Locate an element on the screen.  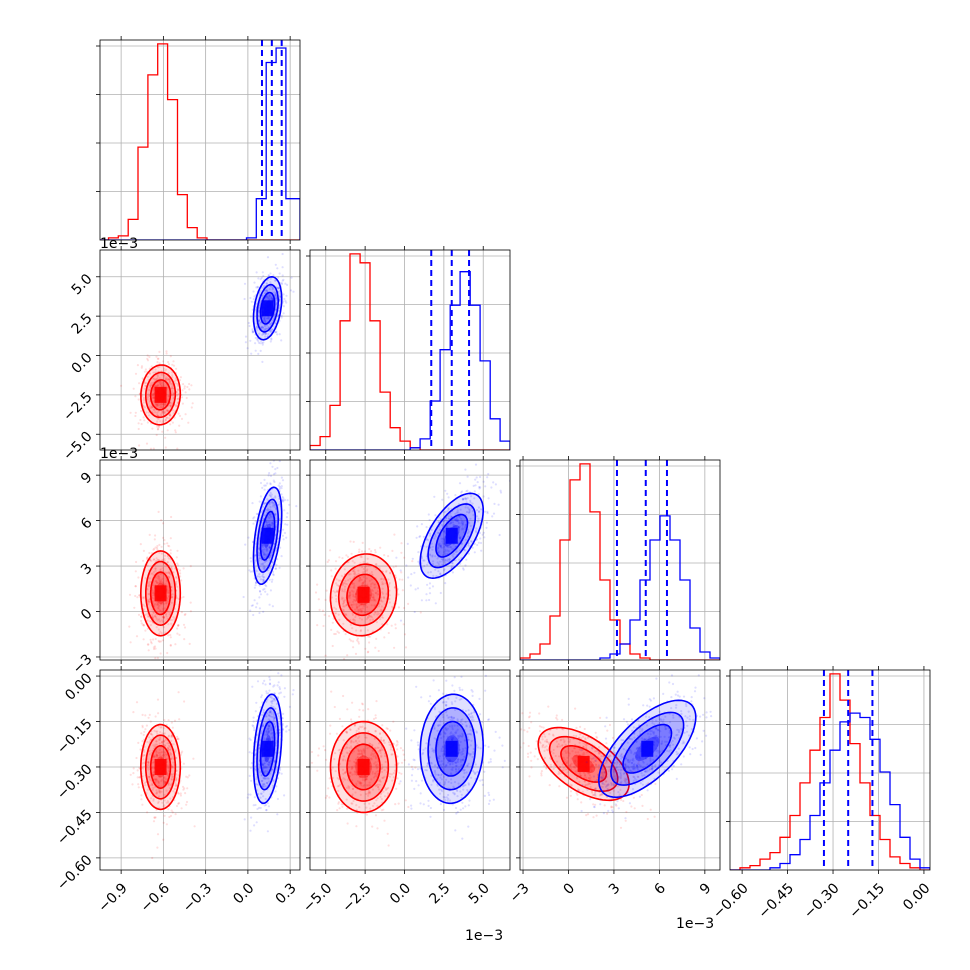
contour-line is located at coordinates (267, 749).